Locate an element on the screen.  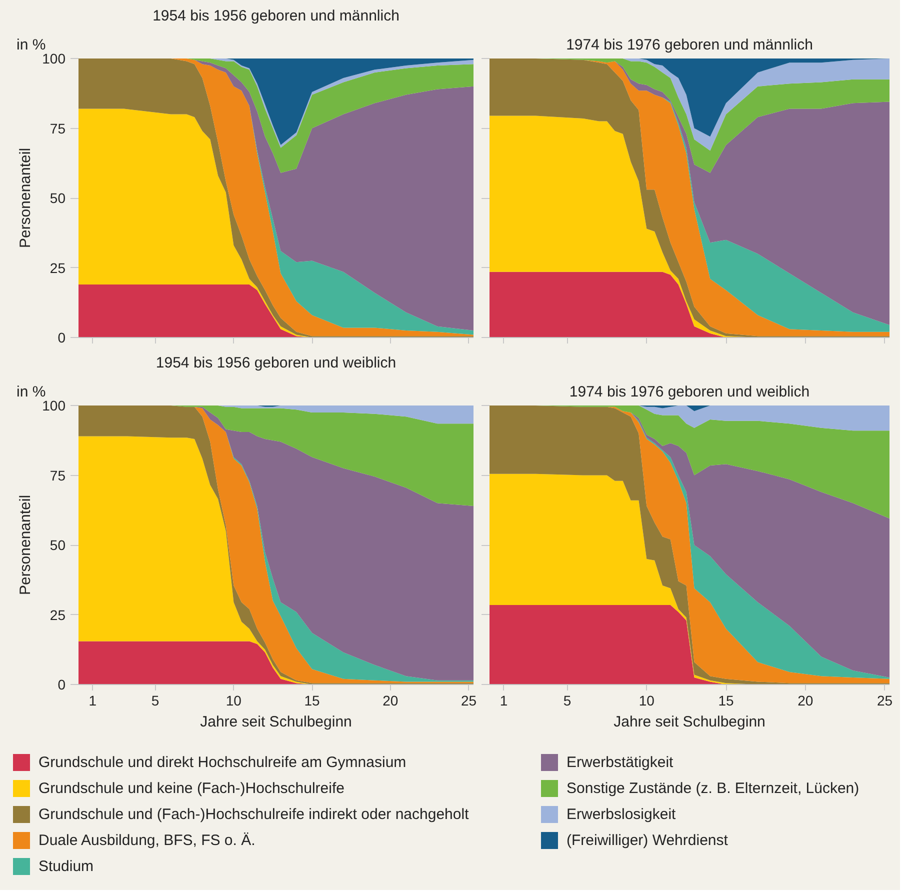
chart-title: 1974 bis 1976 geboren und männlich is located at coordinates (689, 45).